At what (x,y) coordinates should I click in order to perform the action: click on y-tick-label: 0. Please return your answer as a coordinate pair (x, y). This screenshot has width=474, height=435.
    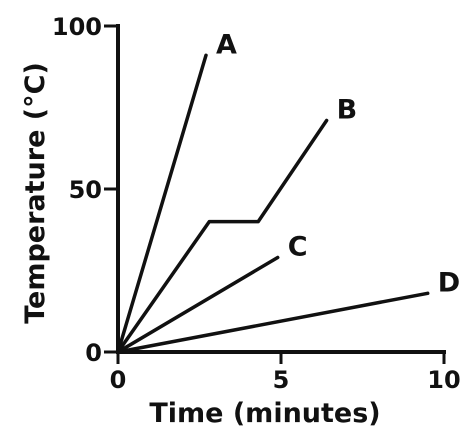
    Looking at the image, I should click on (93, 353).